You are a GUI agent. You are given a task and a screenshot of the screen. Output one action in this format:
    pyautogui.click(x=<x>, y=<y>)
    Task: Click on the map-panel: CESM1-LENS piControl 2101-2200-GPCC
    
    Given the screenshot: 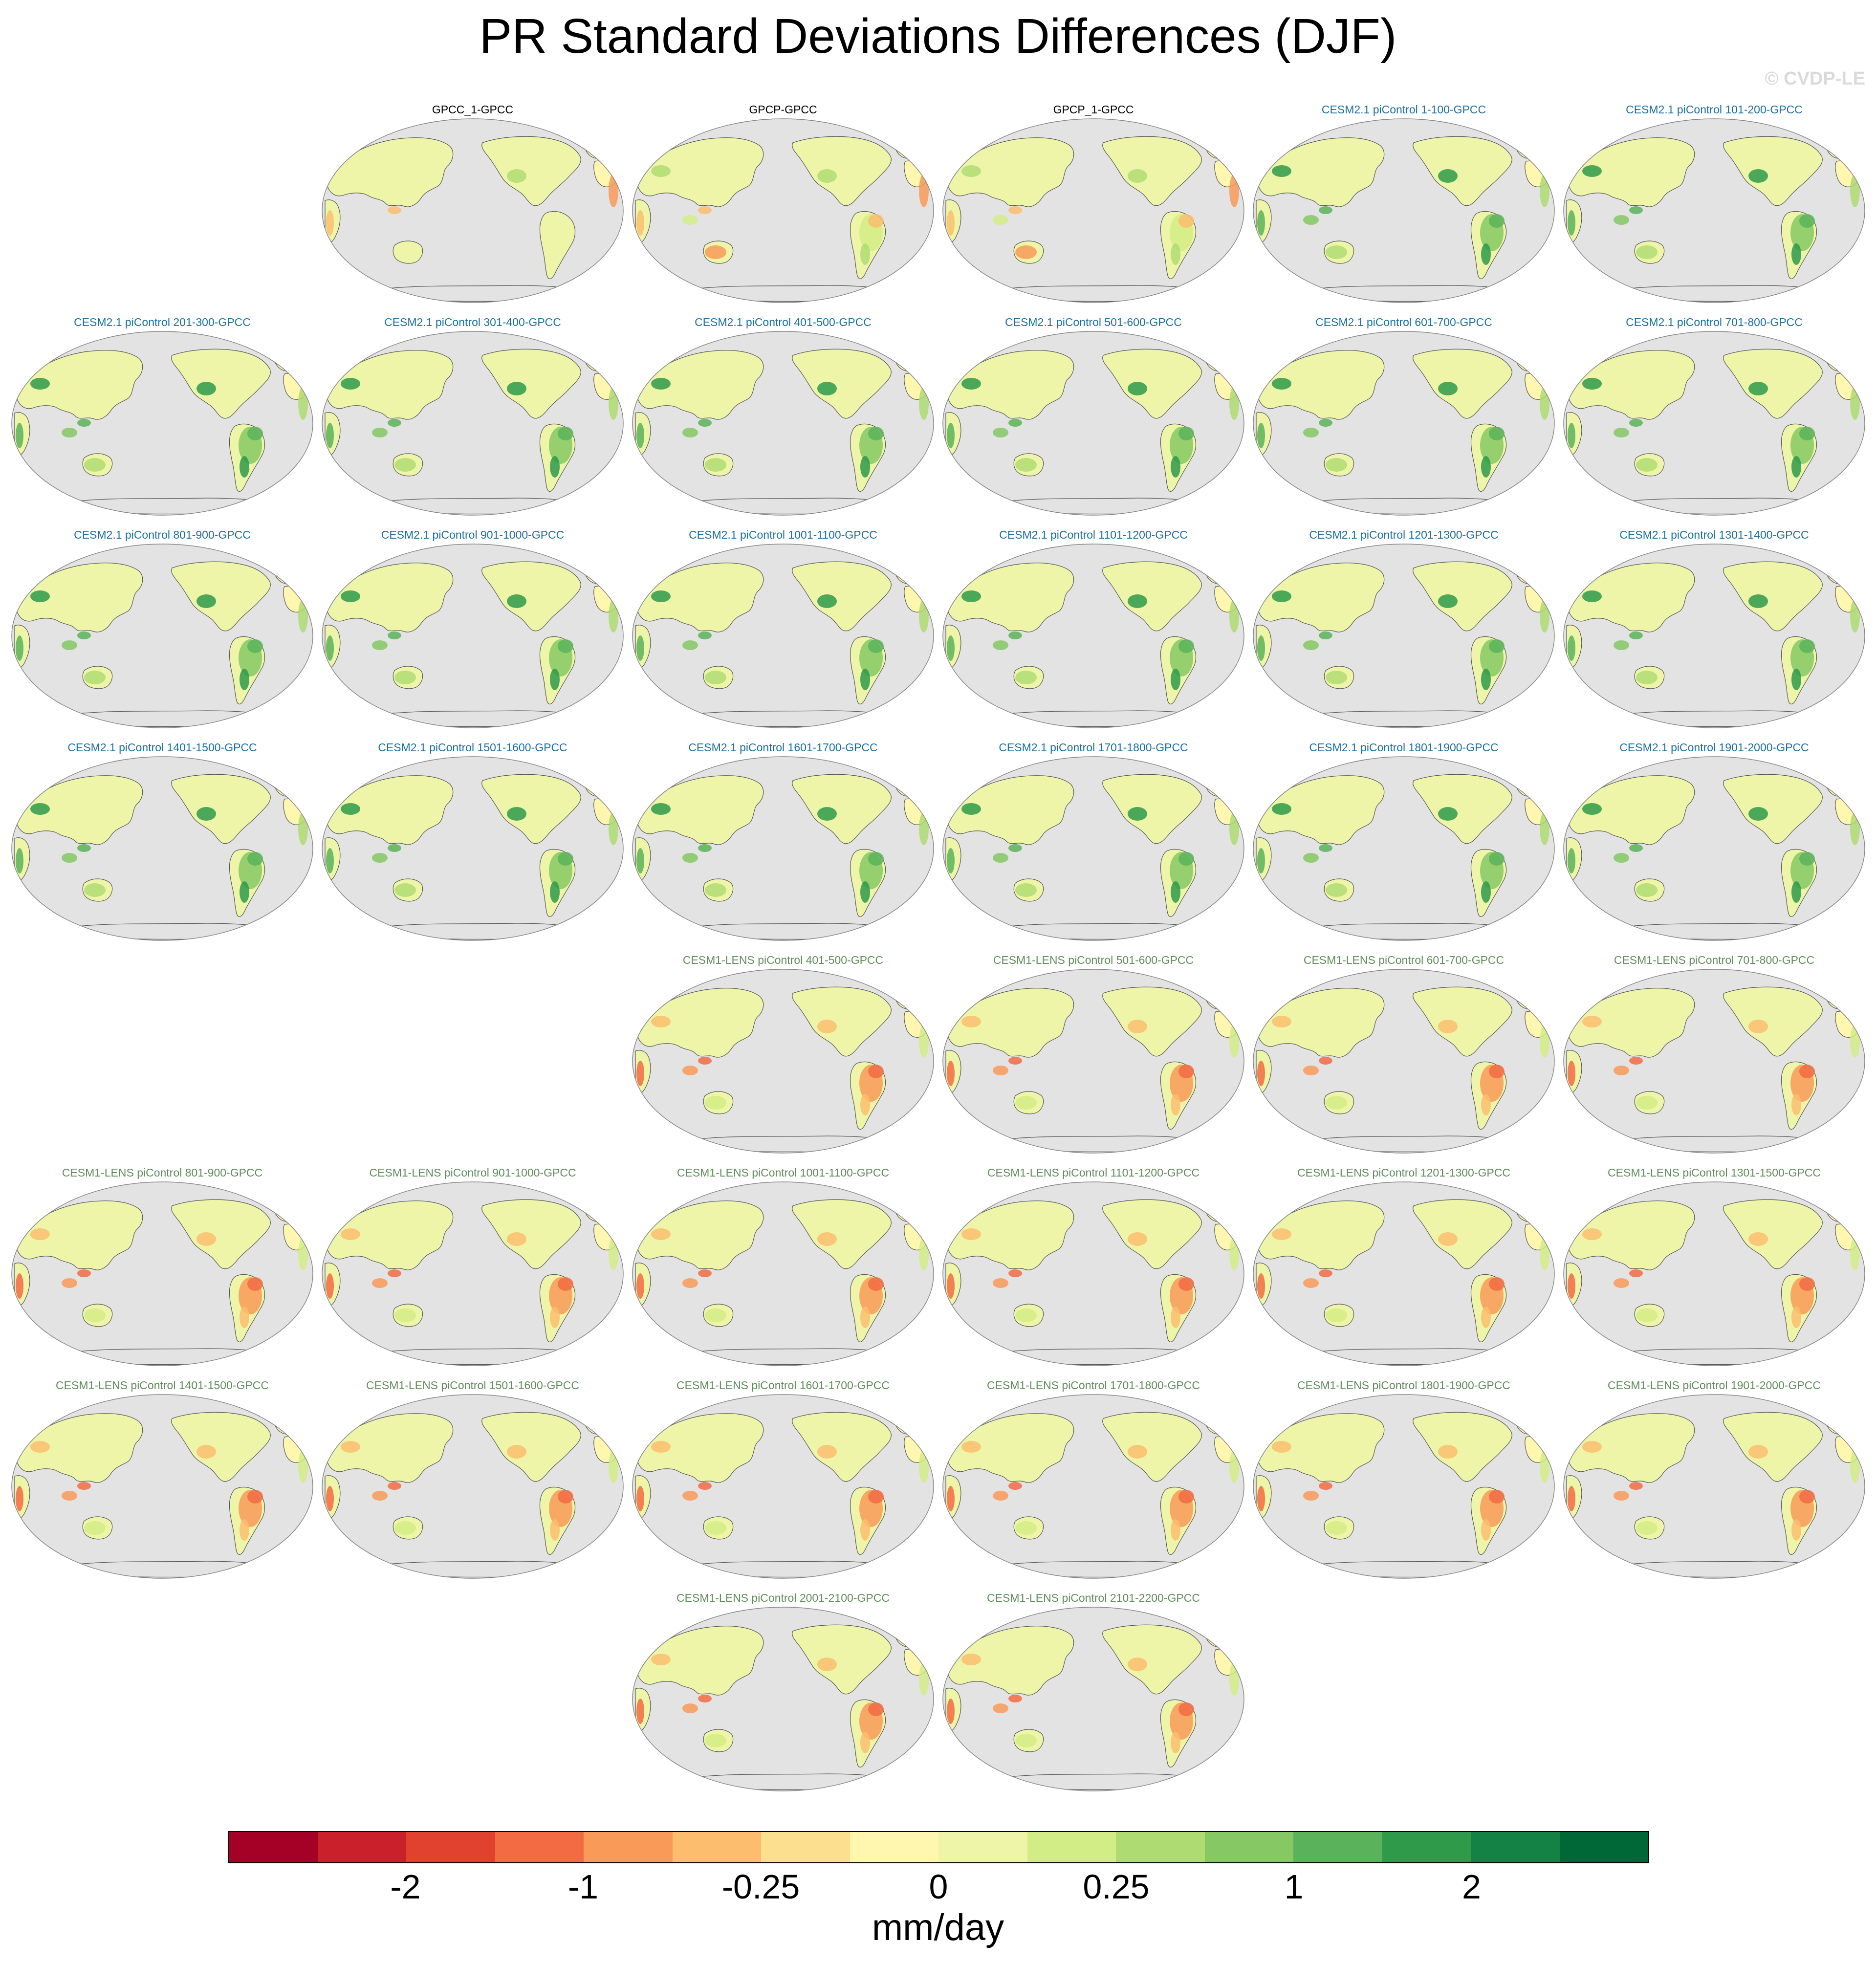 What is the action you would take?
    pyautogui.click(x=1093, y=1693)
    